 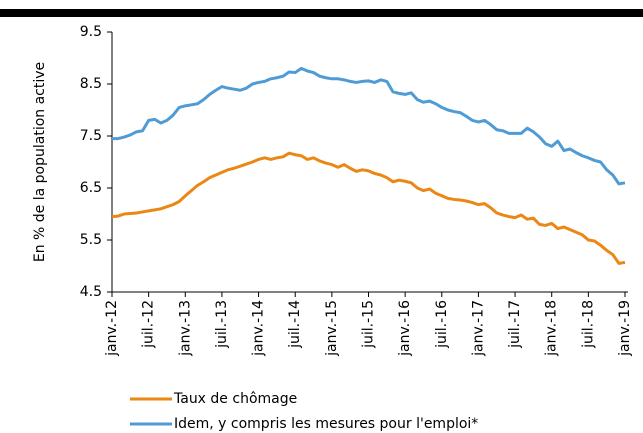 What do you see at coordinates (91, 292) in the screenshot?
I see `y-tick-label: 4.5` at bounding box center [91, 292].